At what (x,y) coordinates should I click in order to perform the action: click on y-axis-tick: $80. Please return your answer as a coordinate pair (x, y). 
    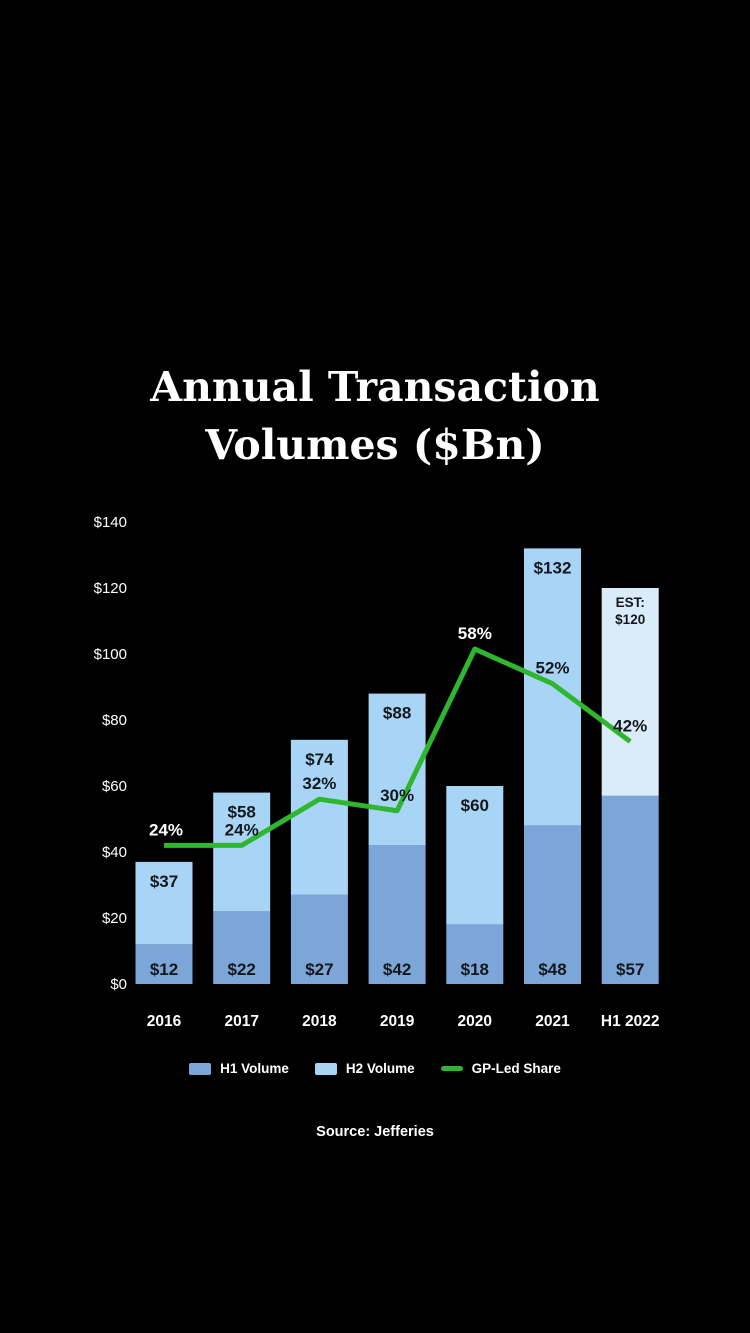
    Looking at the image, I should click on (114, 720).